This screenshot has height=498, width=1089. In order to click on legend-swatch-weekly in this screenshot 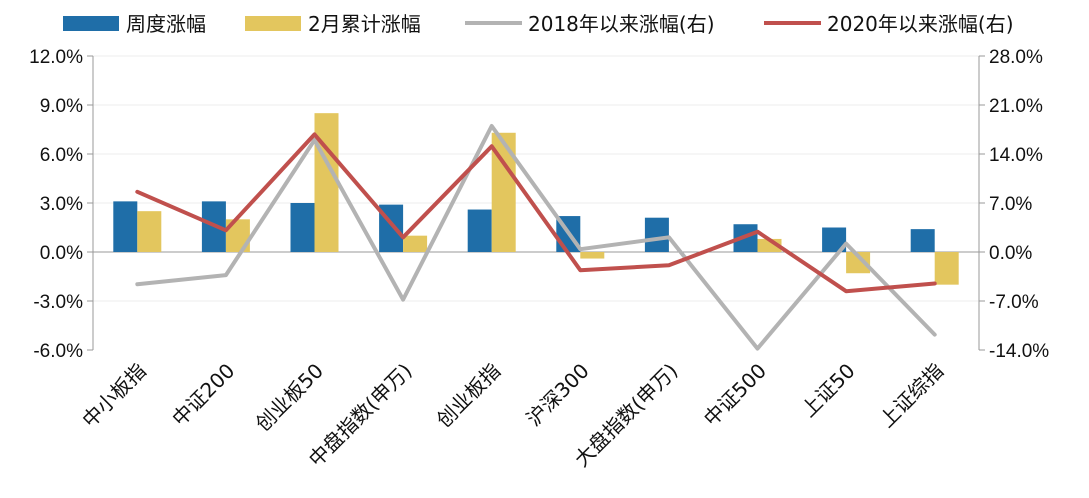, I will do `click(91, 23)`.